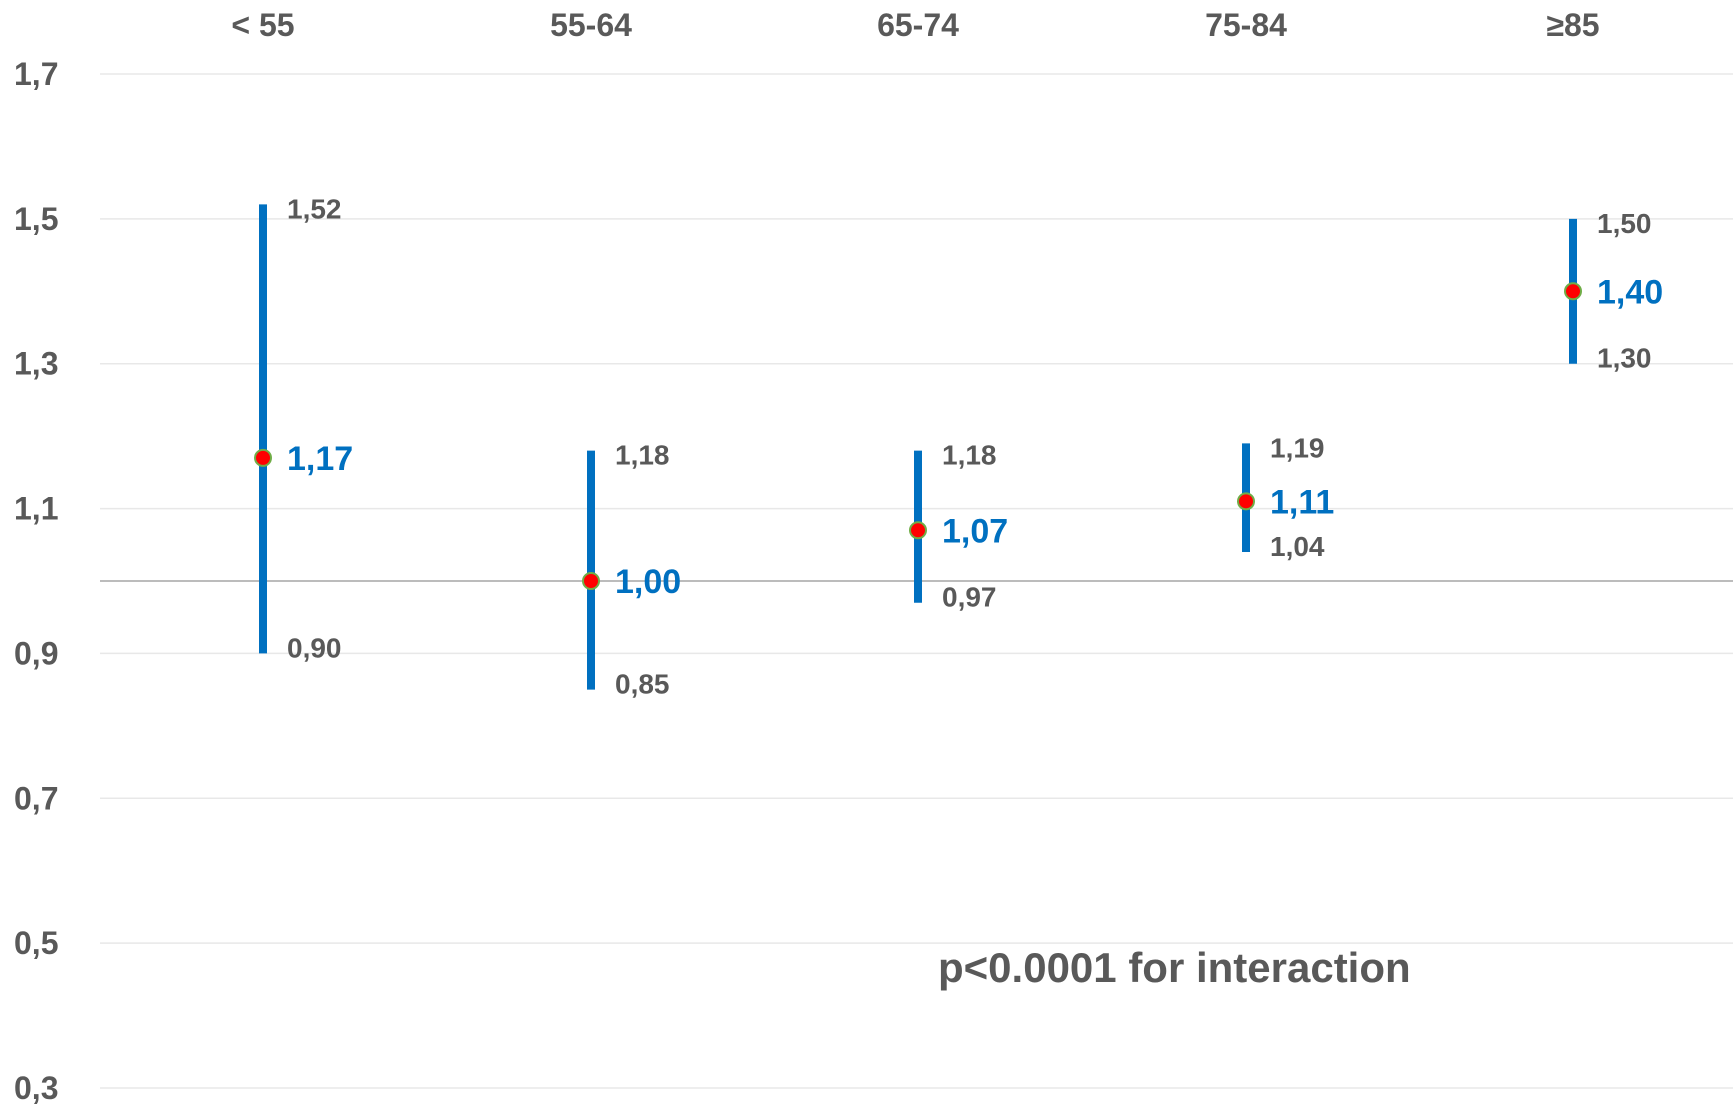 This screenshot has width=1733, height=1113. What do you see at coordinates (975, 531) in the screenshot?
I see `estimate-label: 1,07` at bounding box center [975, 531].